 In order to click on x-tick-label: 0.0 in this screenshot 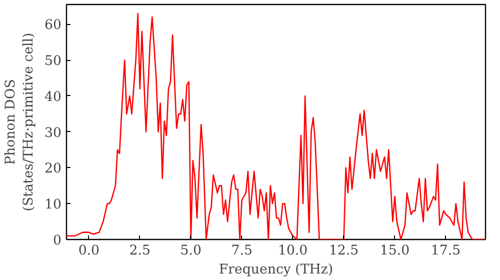, I will do `click(89, 251)`.